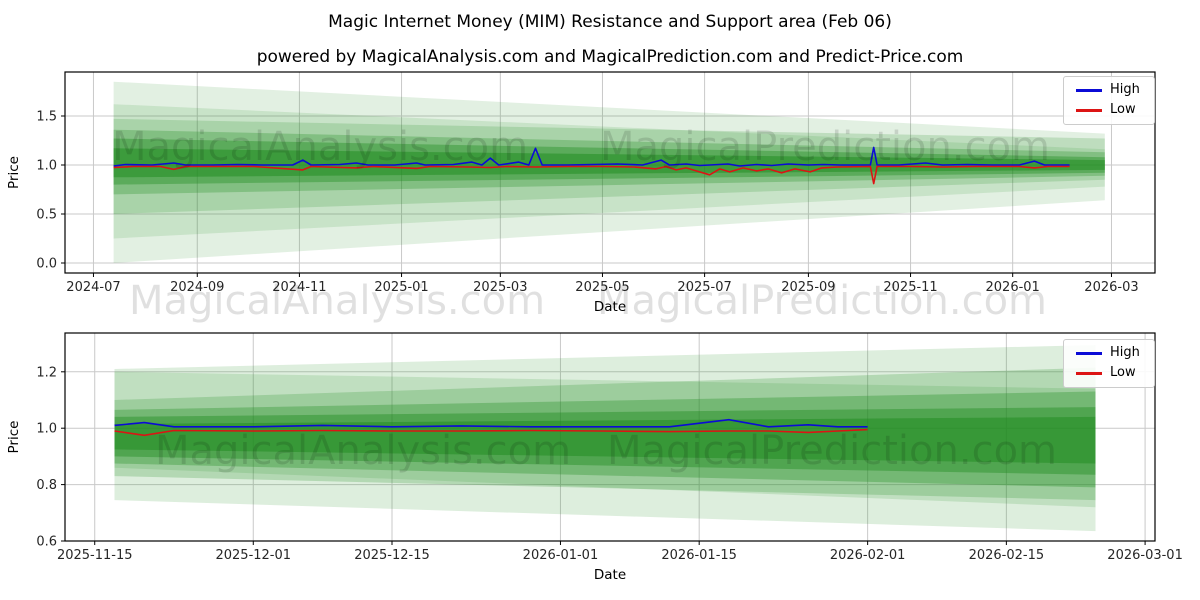 The height and width of the screenshot is (600, 1200). Describe the element at coordinates (46, 485) in the screenshot. I see `y-tick-label: 0.8` at that location.